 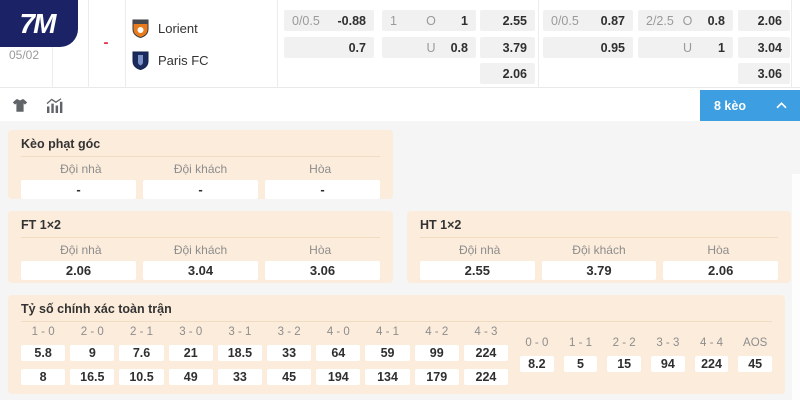 What do you see at coordinates (685, 20) in the screenshot?
I see `odds-right-over: 2/2.5 O 0.8` at bounding box center [685, 20].